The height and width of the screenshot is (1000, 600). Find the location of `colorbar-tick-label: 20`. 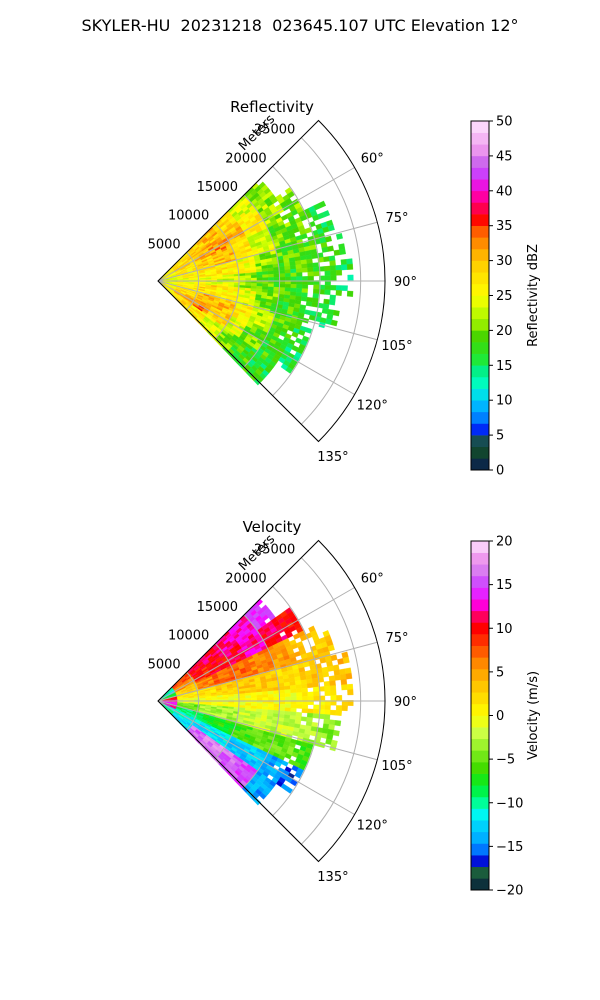

colorbar-tick-label: 20 is located at coordinates (504, 331).